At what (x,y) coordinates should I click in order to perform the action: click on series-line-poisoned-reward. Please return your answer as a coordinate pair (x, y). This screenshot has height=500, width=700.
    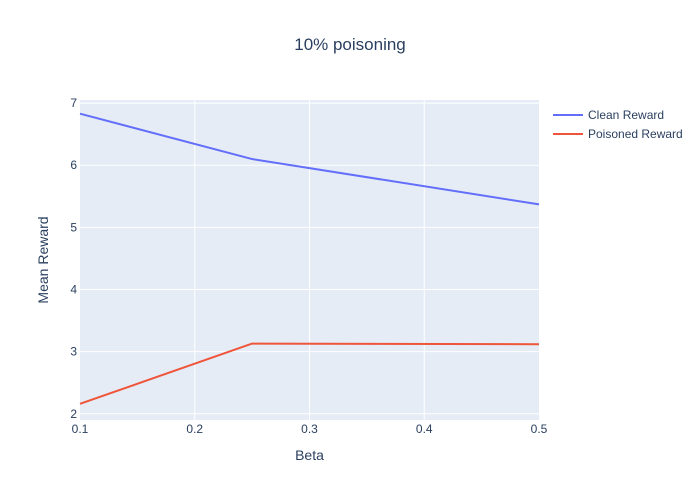
    Looking at the image, I should click on (309, 373).